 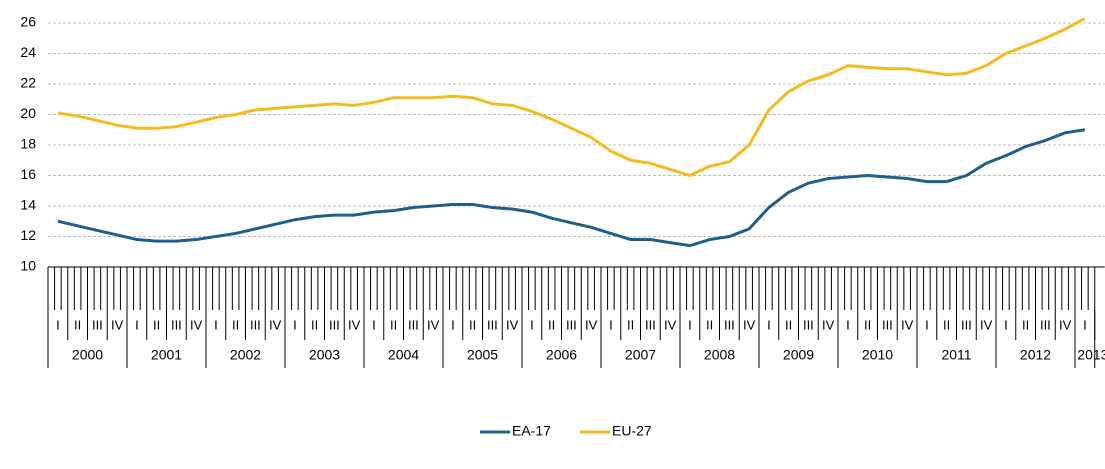 I want to click on year-label: 2004, so click(x=403, y=355).